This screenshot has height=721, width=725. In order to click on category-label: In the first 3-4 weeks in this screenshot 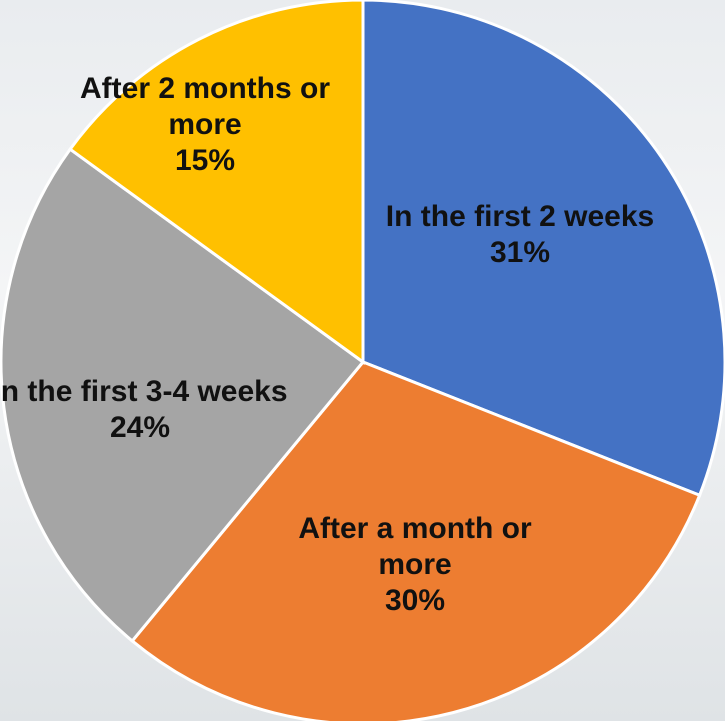, I will do `click(144, 391)`.